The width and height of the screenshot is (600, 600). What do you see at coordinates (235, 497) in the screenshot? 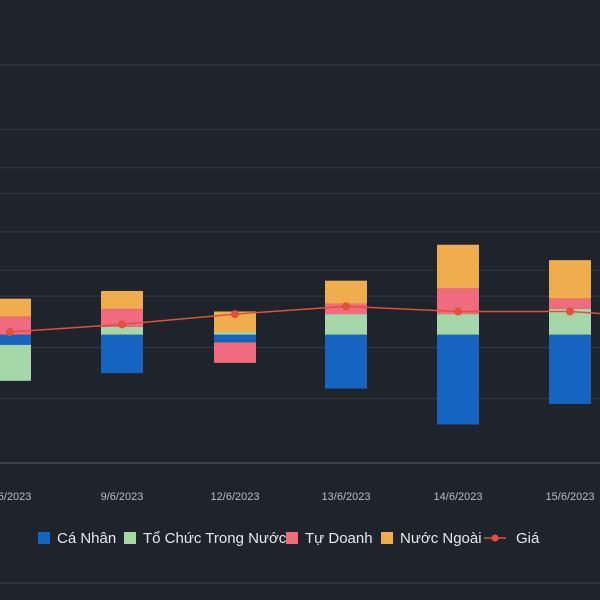
I see `x-tick-label: 12/6/2023` at bounding box center [235, 497].